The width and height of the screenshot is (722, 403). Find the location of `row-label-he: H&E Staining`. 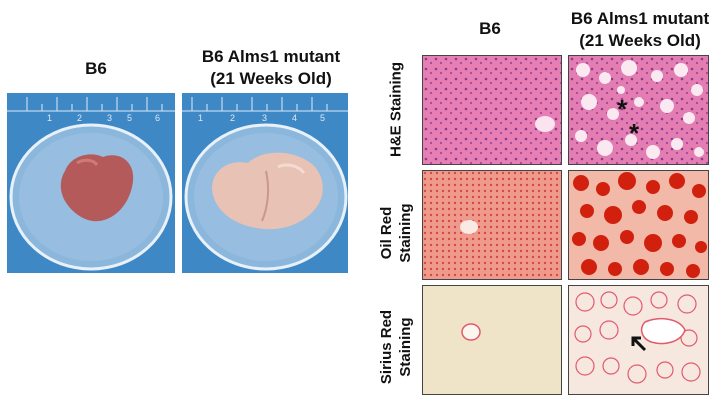

row-label-he: H&E Staining is located at coordinates (396, 110).